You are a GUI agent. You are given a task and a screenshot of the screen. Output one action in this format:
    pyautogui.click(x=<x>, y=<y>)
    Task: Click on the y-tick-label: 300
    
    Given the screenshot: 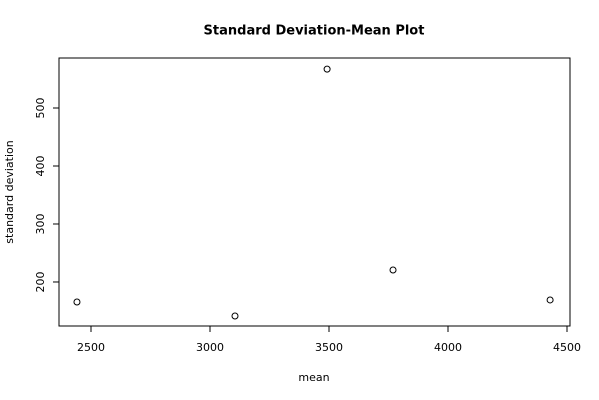 What is the action you would take?
    pyautogui.click(x=40, y=223)
    